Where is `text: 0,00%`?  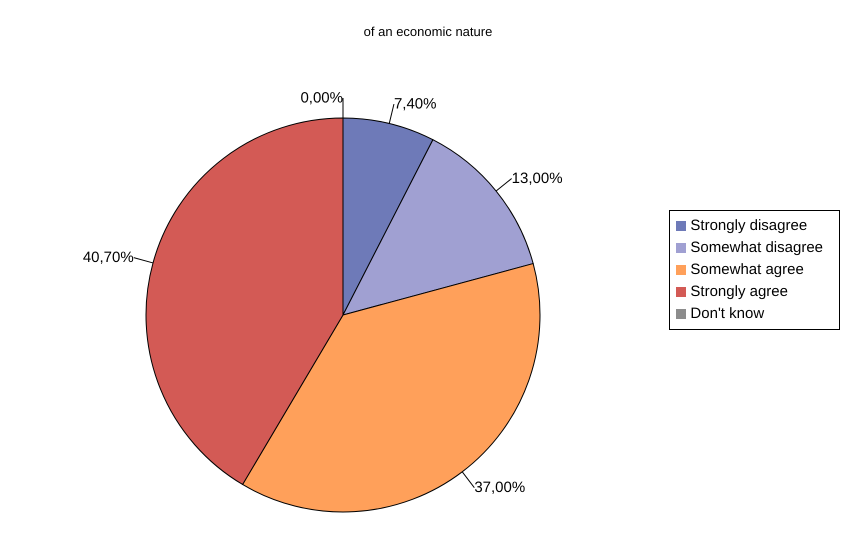 text: 0,00% is located at coordinates (321, 98).